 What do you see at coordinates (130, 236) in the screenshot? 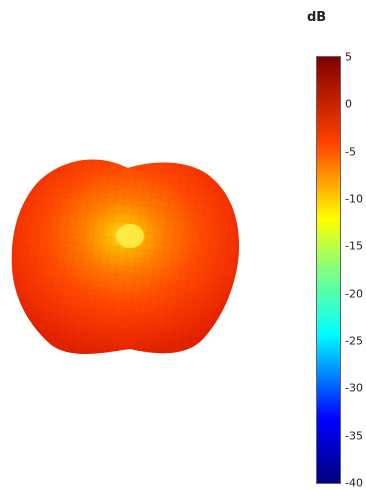
I see `surface-hotspot` at bounding box center [130, 236].